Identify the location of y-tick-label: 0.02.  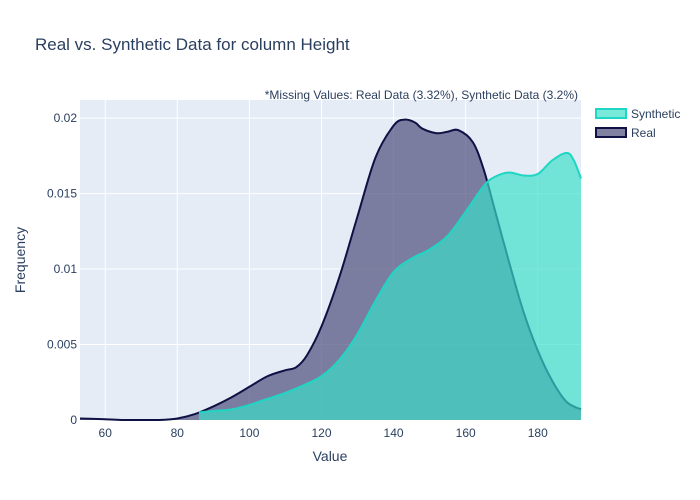
(66, 118).